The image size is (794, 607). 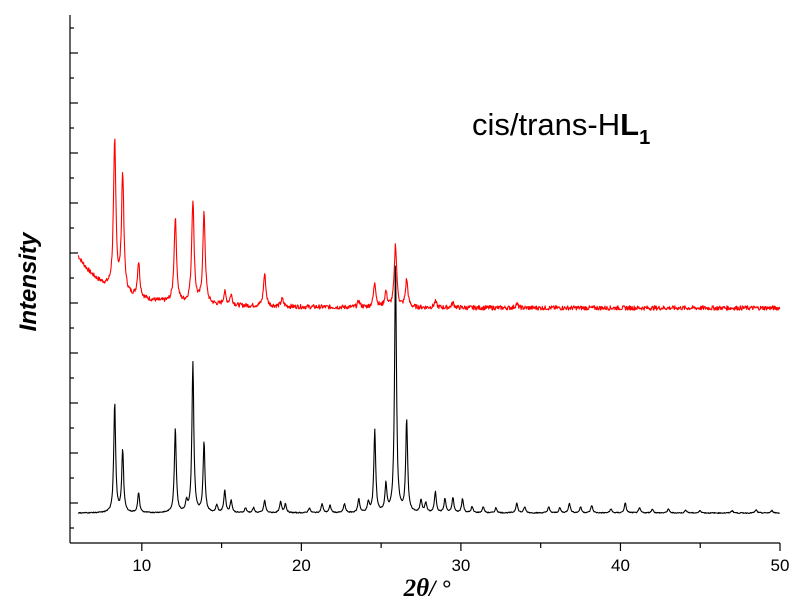 I want to click on annotation-sub: 1, so click(x=644, y=138).